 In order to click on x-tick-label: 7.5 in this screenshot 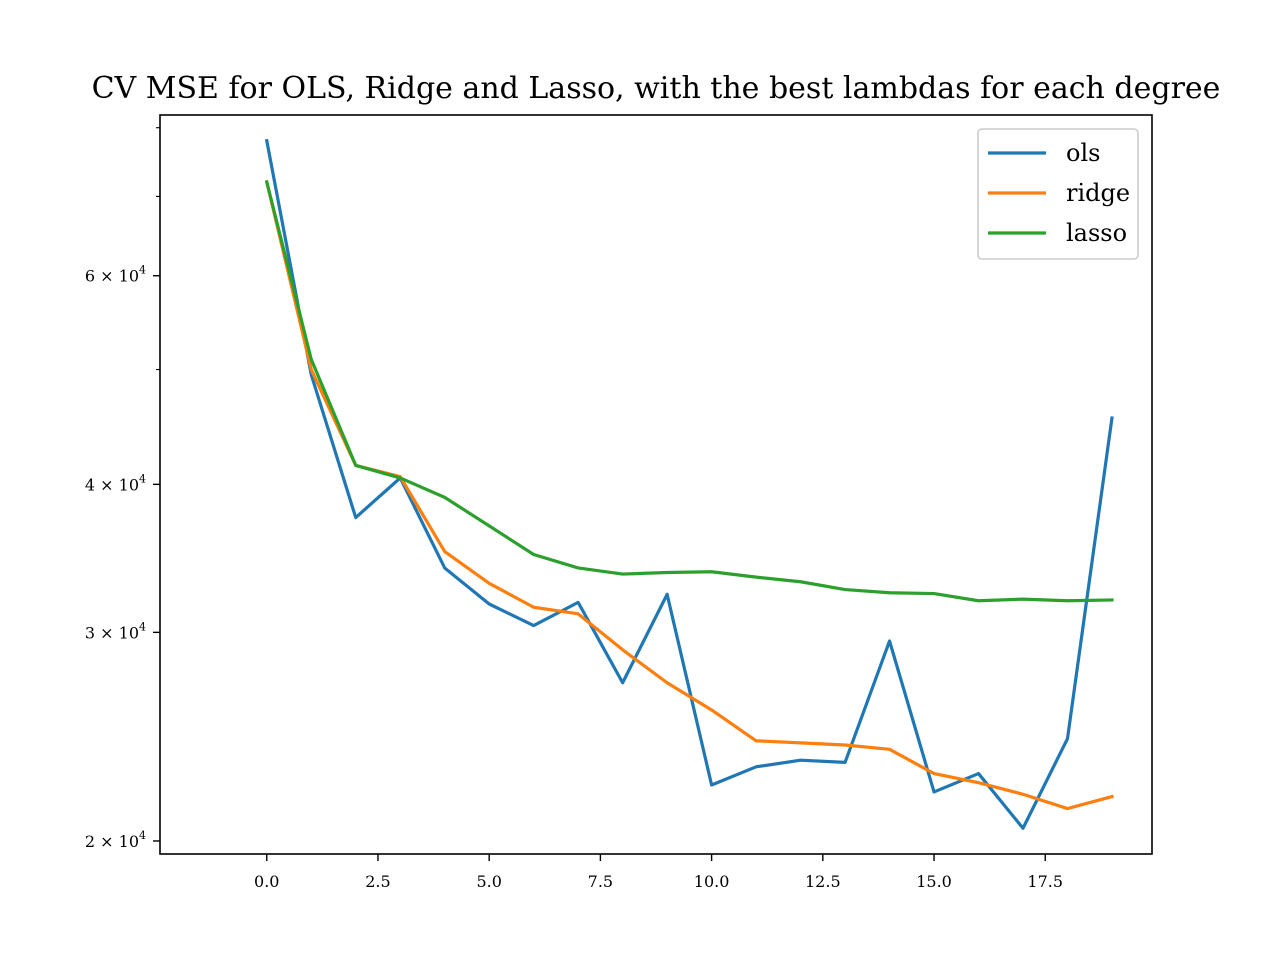, I will do `click(600, 881)`.